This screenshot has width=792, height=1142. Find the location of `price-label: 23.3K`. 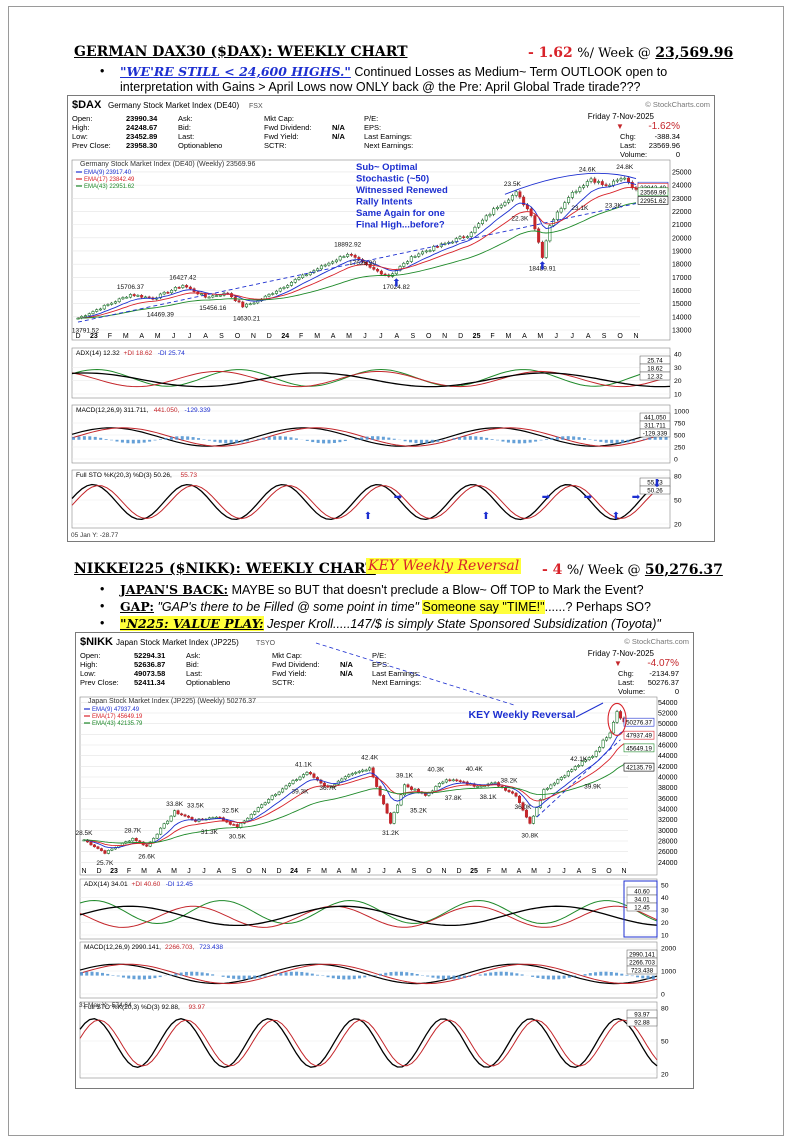

price-label: 23.3K is located at coordinates (614, 205).